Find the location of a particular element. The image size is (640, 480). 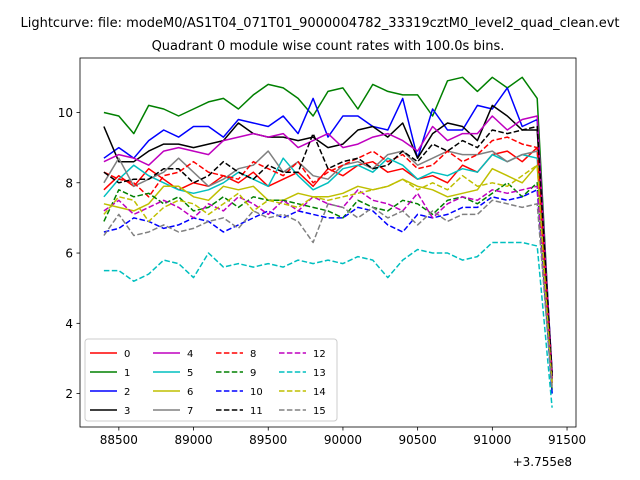

legend-label-7: 7 is located at coordinates (190, 411).